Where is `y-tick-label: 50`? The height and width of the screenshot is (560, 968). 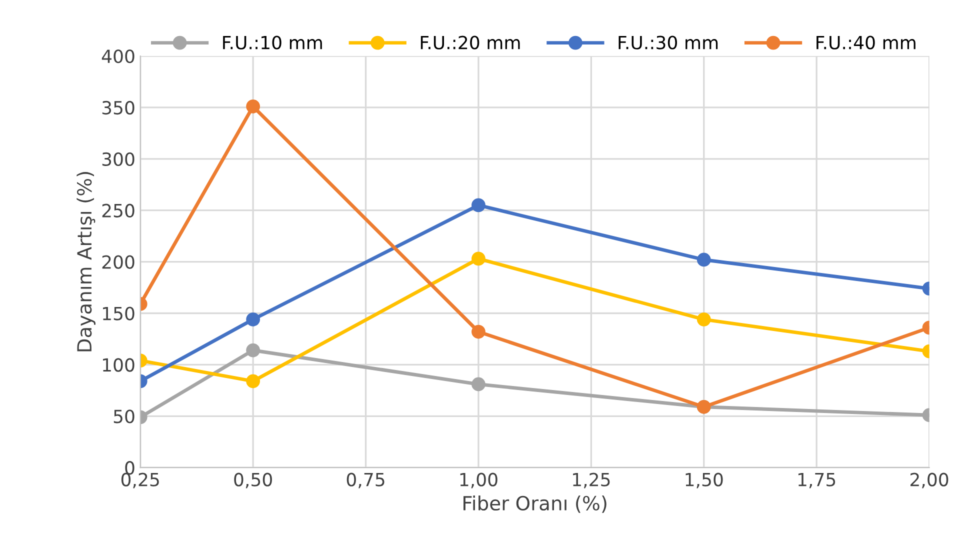
y-tick-label: 50 is located at coordinates (124, 417).